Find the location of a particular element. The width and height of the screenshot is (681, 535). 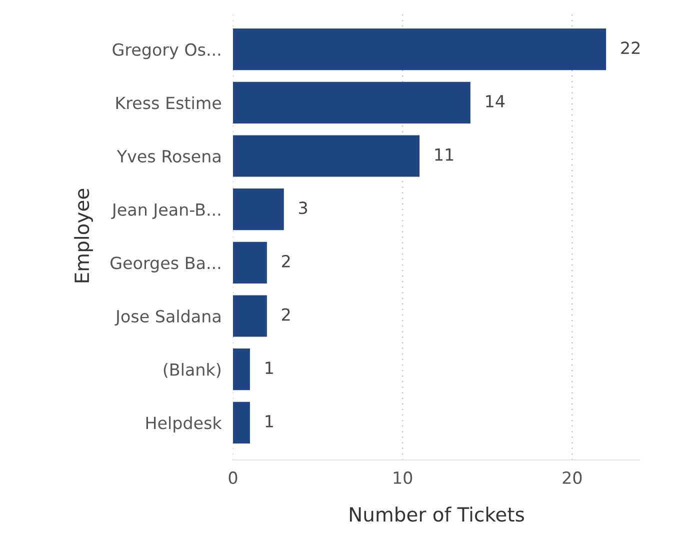

x-tick-label: 0 is located at coordinates (233, 477).